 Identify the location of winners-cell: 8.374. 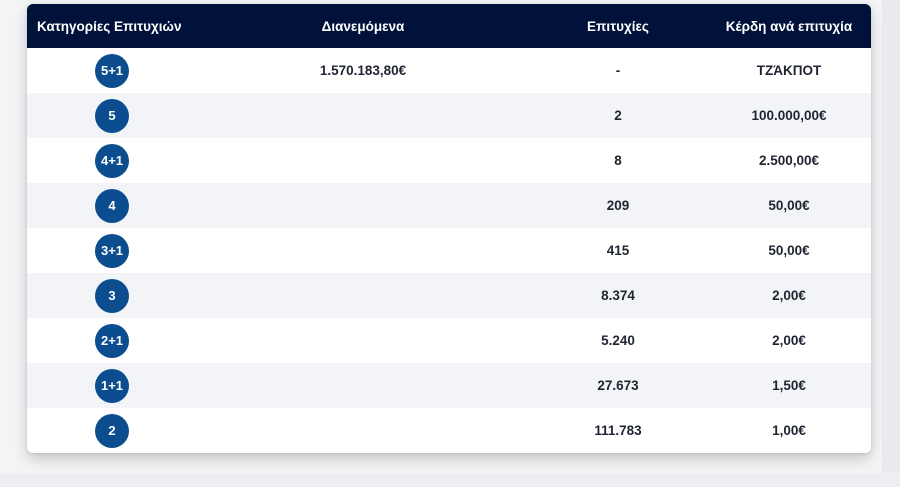
(618, 295).